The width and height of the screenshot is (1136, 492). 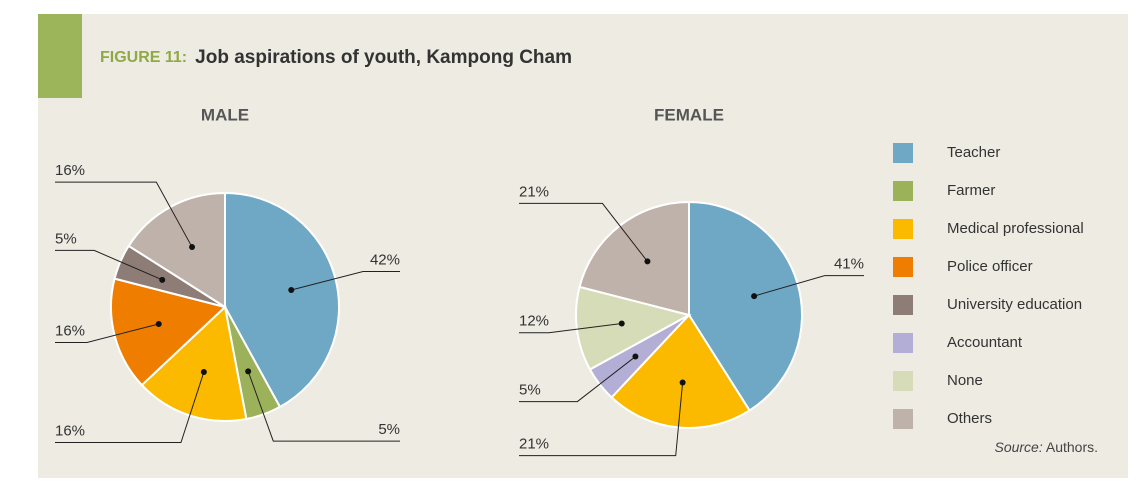 I want to click on accent-block, so click(x=60, y=56).